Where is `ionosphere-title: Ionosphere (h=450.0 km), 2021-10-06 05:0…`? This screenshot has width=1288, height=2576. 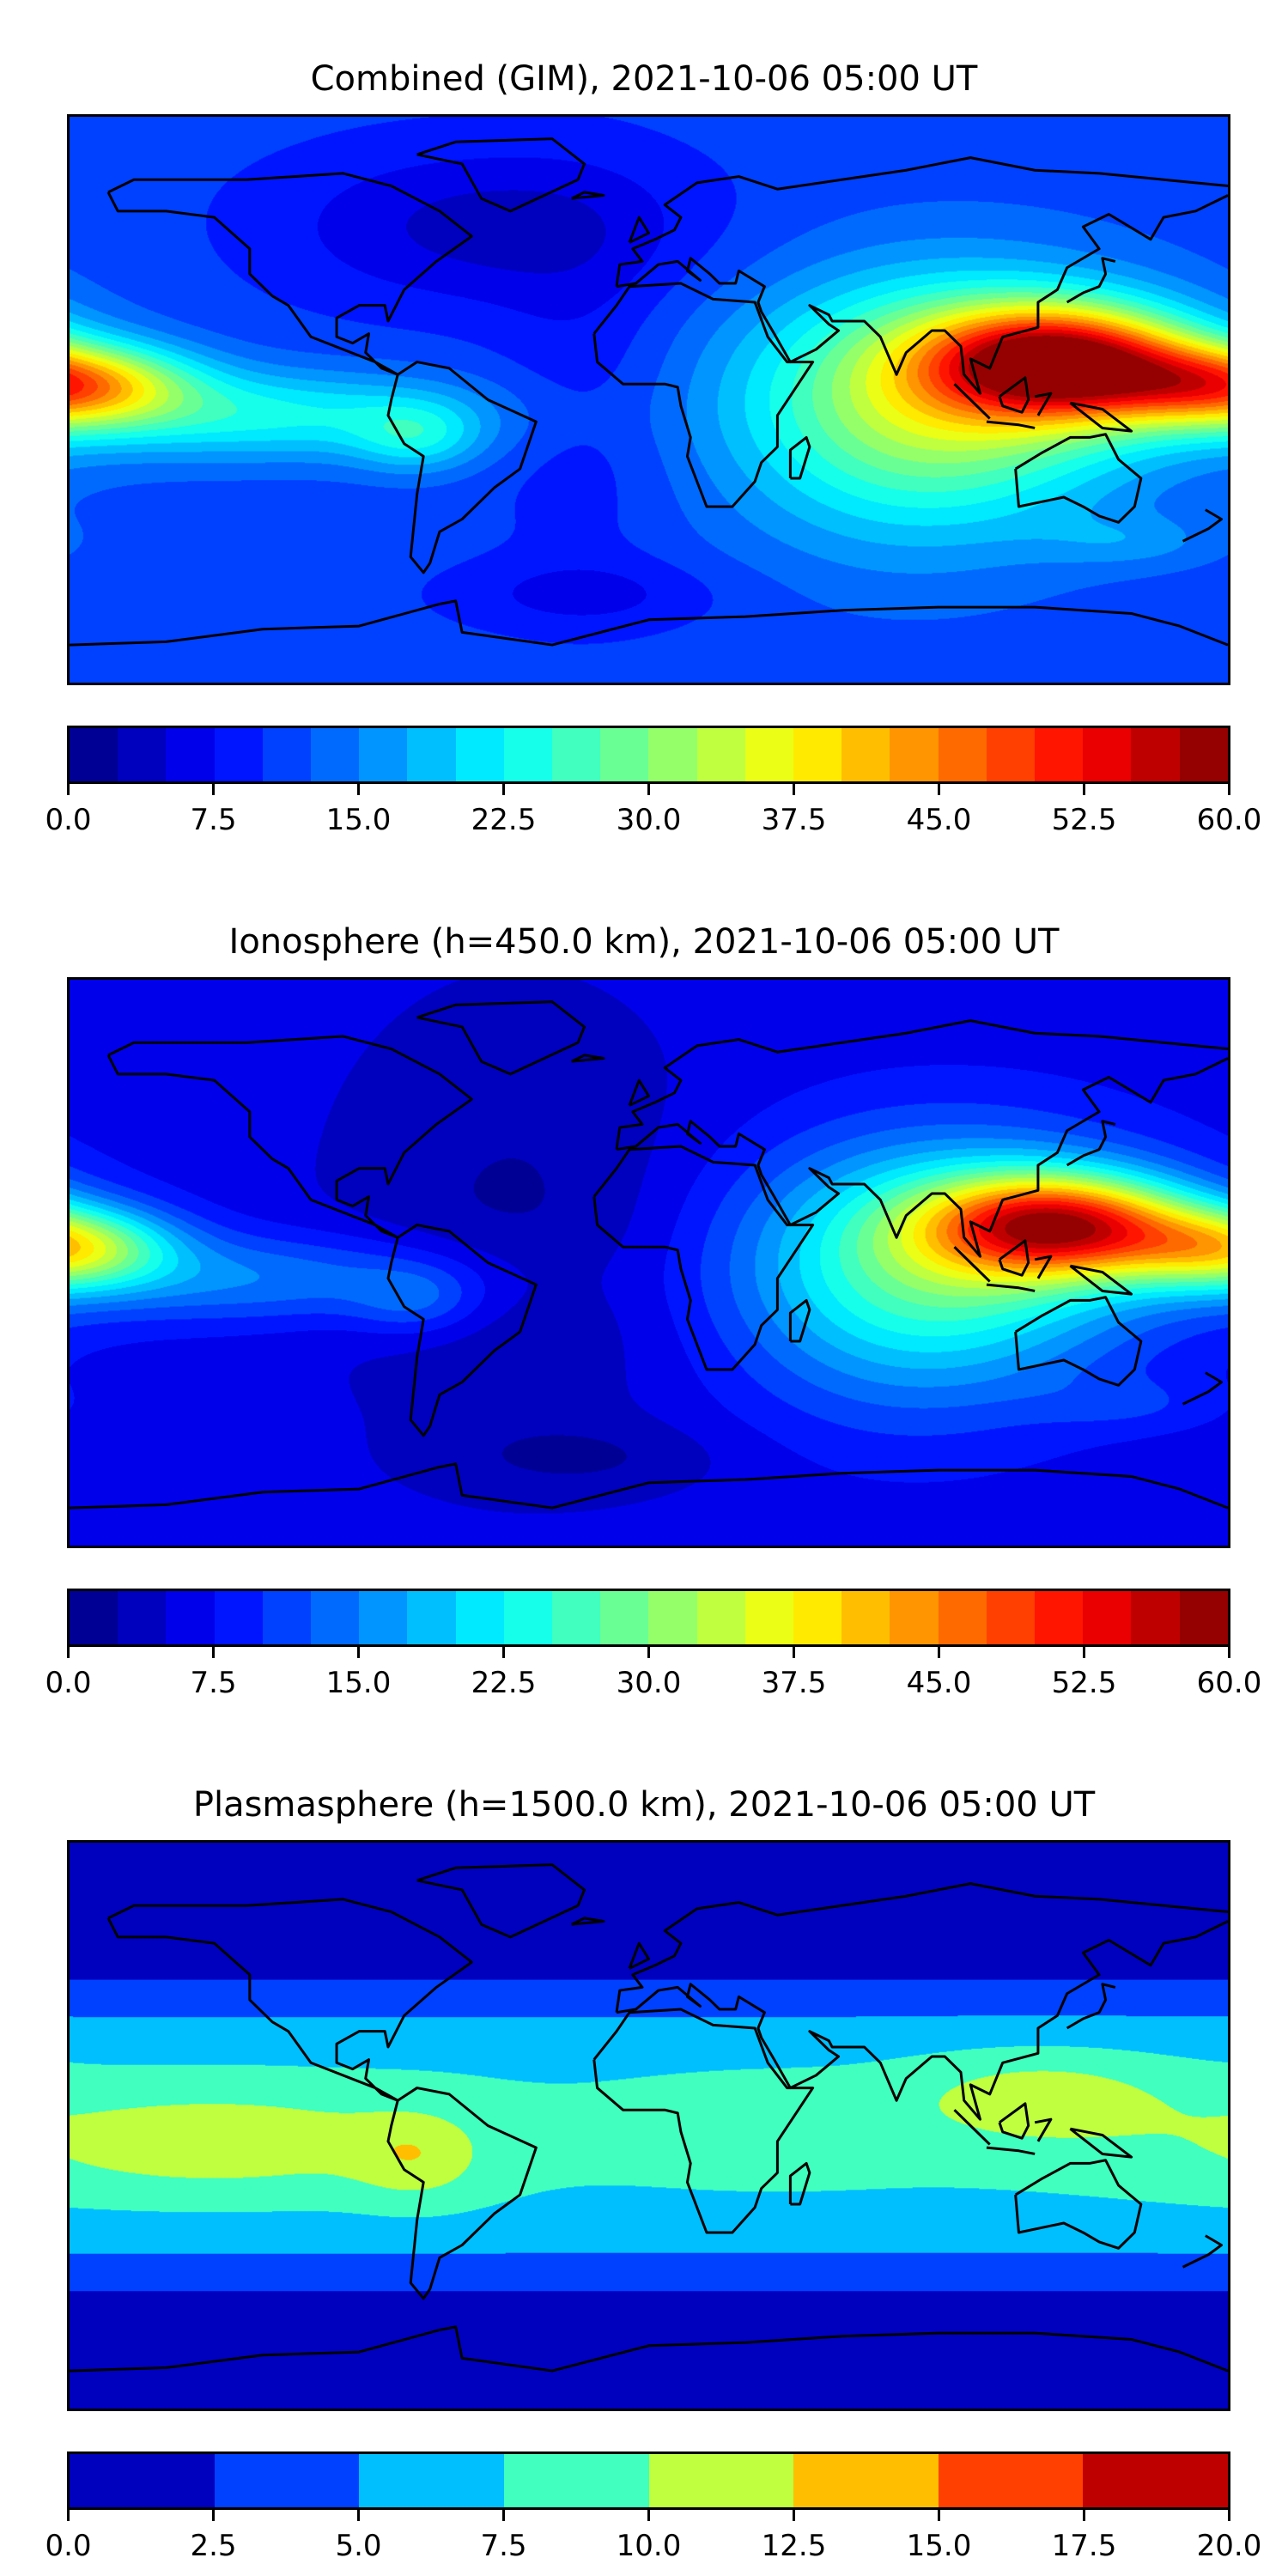
ionosphere-title: Ionosphere (h=450.0 km), 2021-10-06 05:0… is located at coordinates (644, 942).